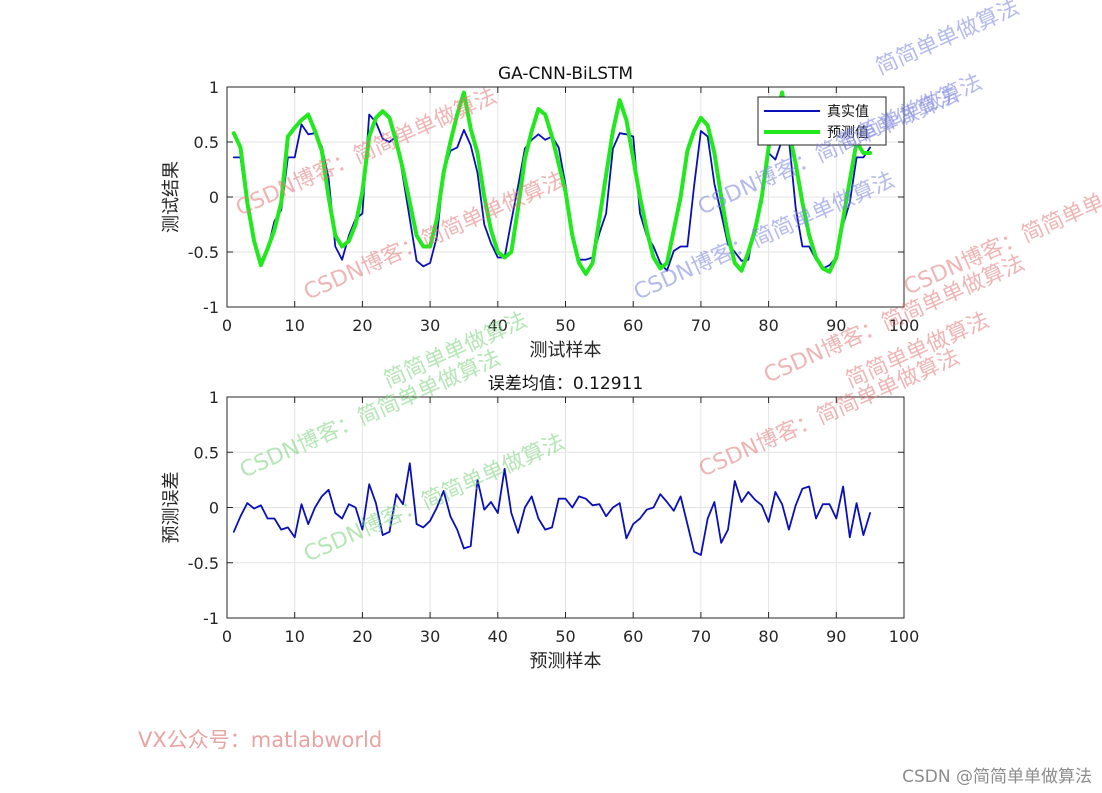 The image size is (1102, 793). Describe the element at coordinates (947, 40) in the screenshot. I see `watermark-text: 简简单单做算法` at that location.